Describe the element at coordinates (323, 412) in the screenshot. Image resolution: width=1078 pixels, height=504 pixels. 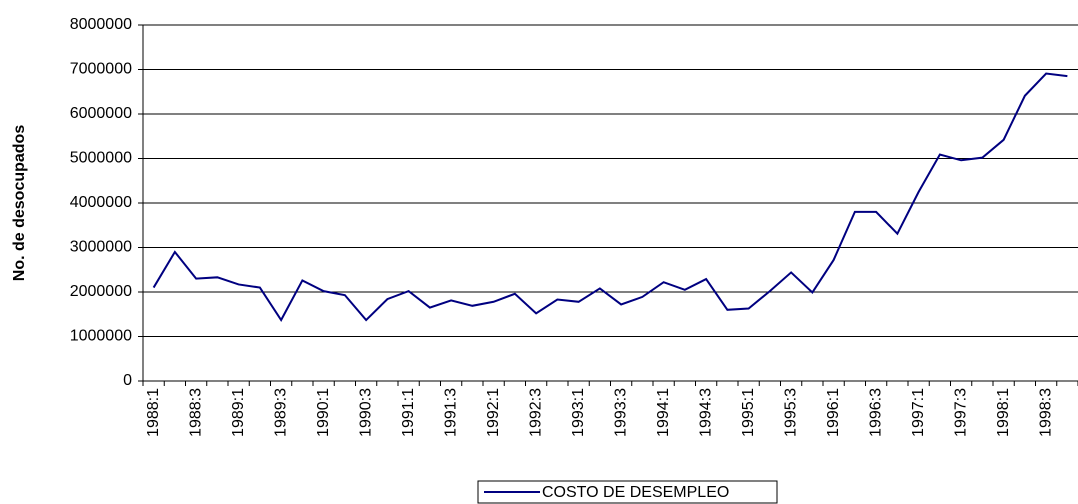
I see `x-tick-label: 1990:1` at that location.